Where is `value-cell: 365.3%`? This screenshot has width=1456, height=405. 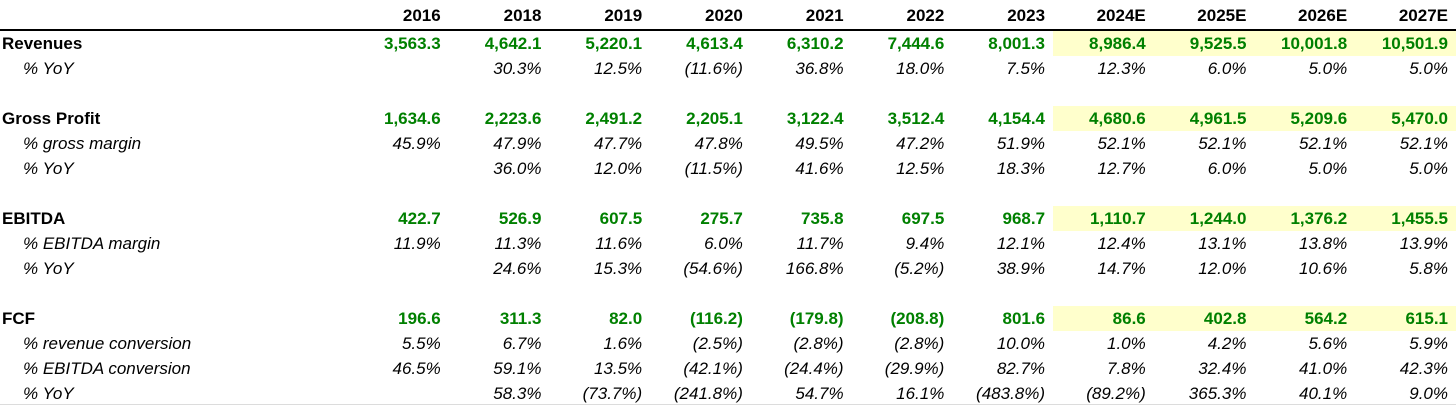 value-cell: 365.3% is located at coordinates (1217, 393).